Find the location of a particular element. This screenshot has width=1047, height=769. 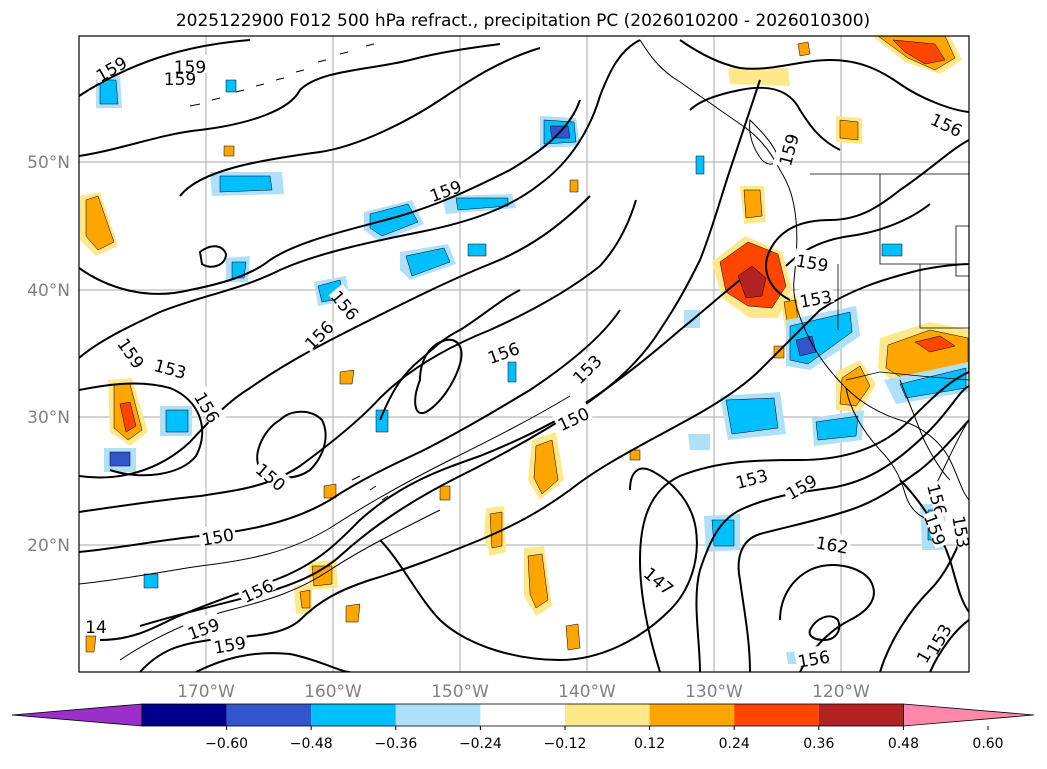

border-us-mexico is located at coordinates (907, 376).